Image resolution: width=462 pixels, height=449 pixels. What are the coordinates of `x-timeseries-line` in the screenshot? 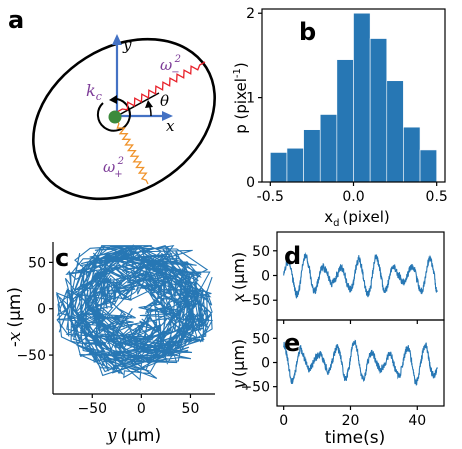 It's located at (360, 275).